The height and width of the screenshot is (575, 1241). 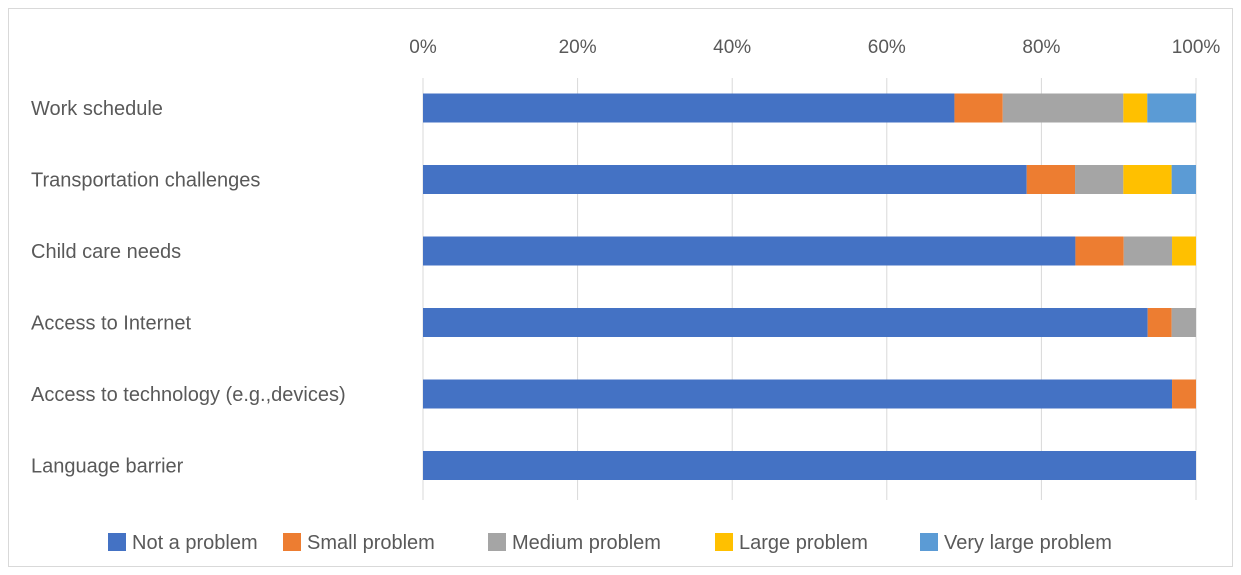 I want to click on x-tick-label: 0%, so click(x=423, y=47).